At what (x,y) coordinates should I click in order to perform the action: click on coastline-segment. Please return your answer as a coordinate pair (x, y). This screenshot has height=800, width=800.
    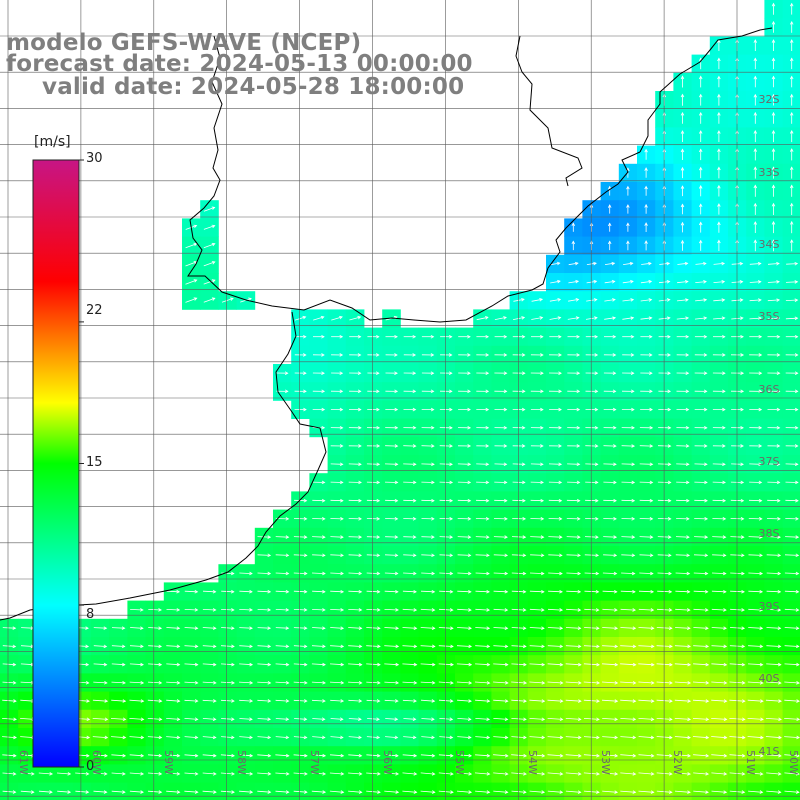
    Looking at the image, I should click on (549, 111).